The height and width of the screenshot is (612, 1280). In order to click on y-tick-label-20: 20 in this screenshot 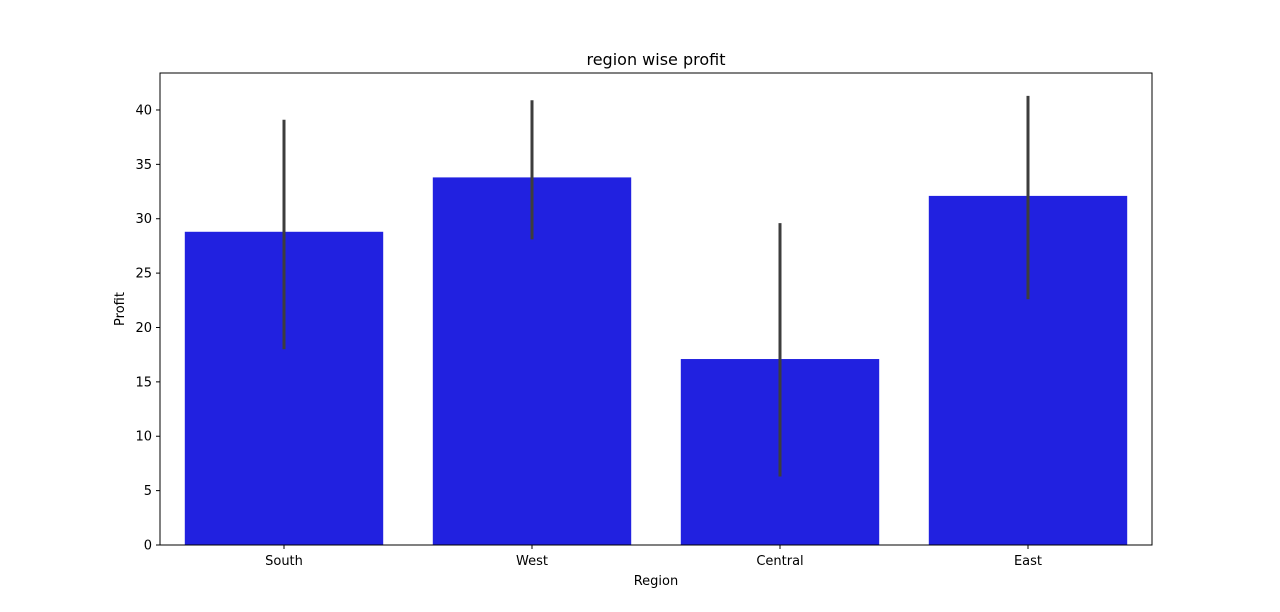, I will do `click(143, 328)`.